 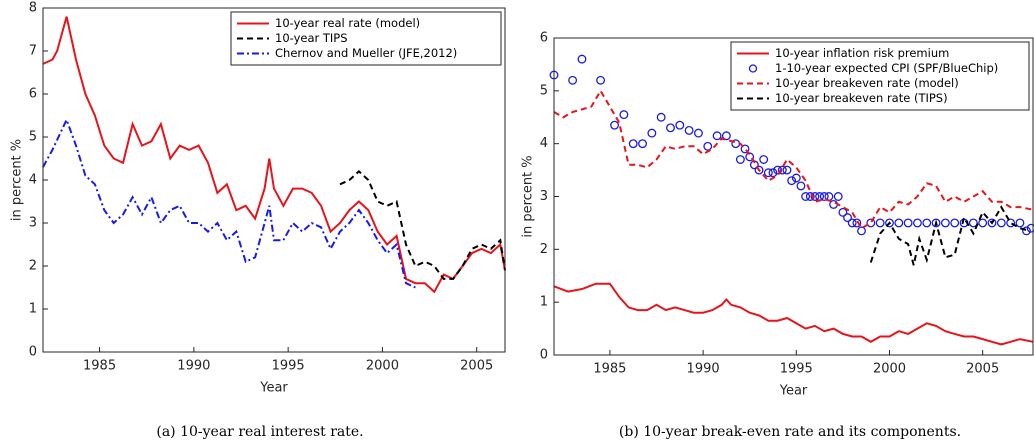 What do you see at coordinates (33, 51) in the screenshot?
I see `y-tick-label: 7` at bounding box center [33, 51].